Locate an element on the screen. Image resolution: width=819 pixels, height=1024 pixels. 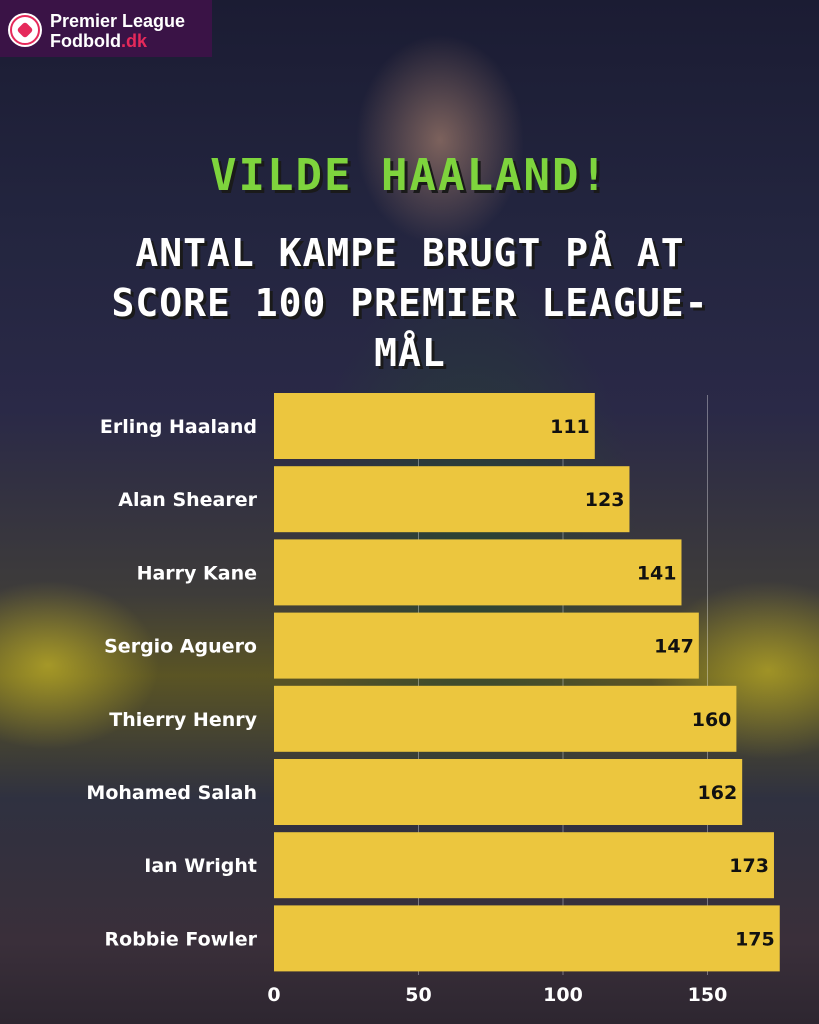
category-label-7: Robbie Fowler is located at coordinates (181, 939).